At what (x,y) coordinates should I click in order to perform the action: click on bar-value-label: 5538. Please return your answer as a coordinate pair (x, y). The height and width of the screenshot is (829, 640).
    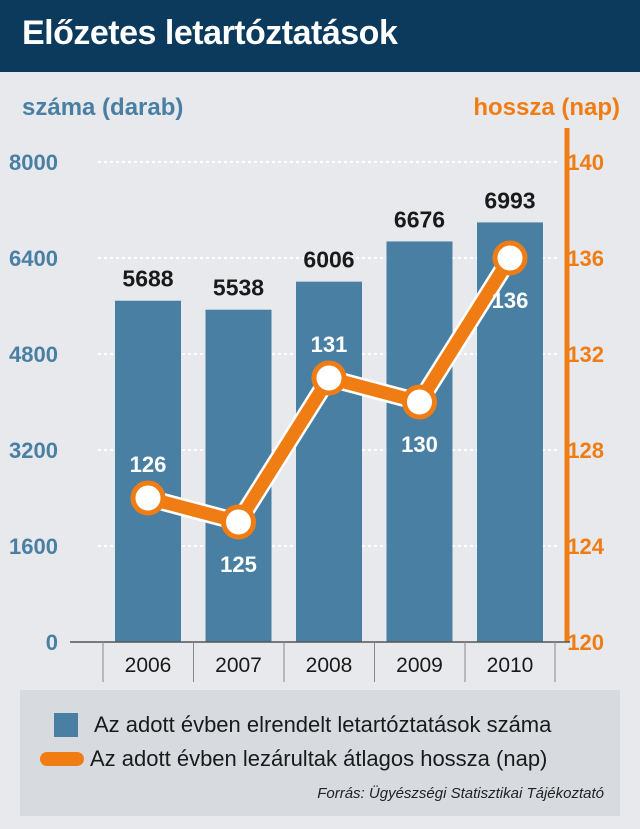
    Looking at the image, I should click on (238, 288).